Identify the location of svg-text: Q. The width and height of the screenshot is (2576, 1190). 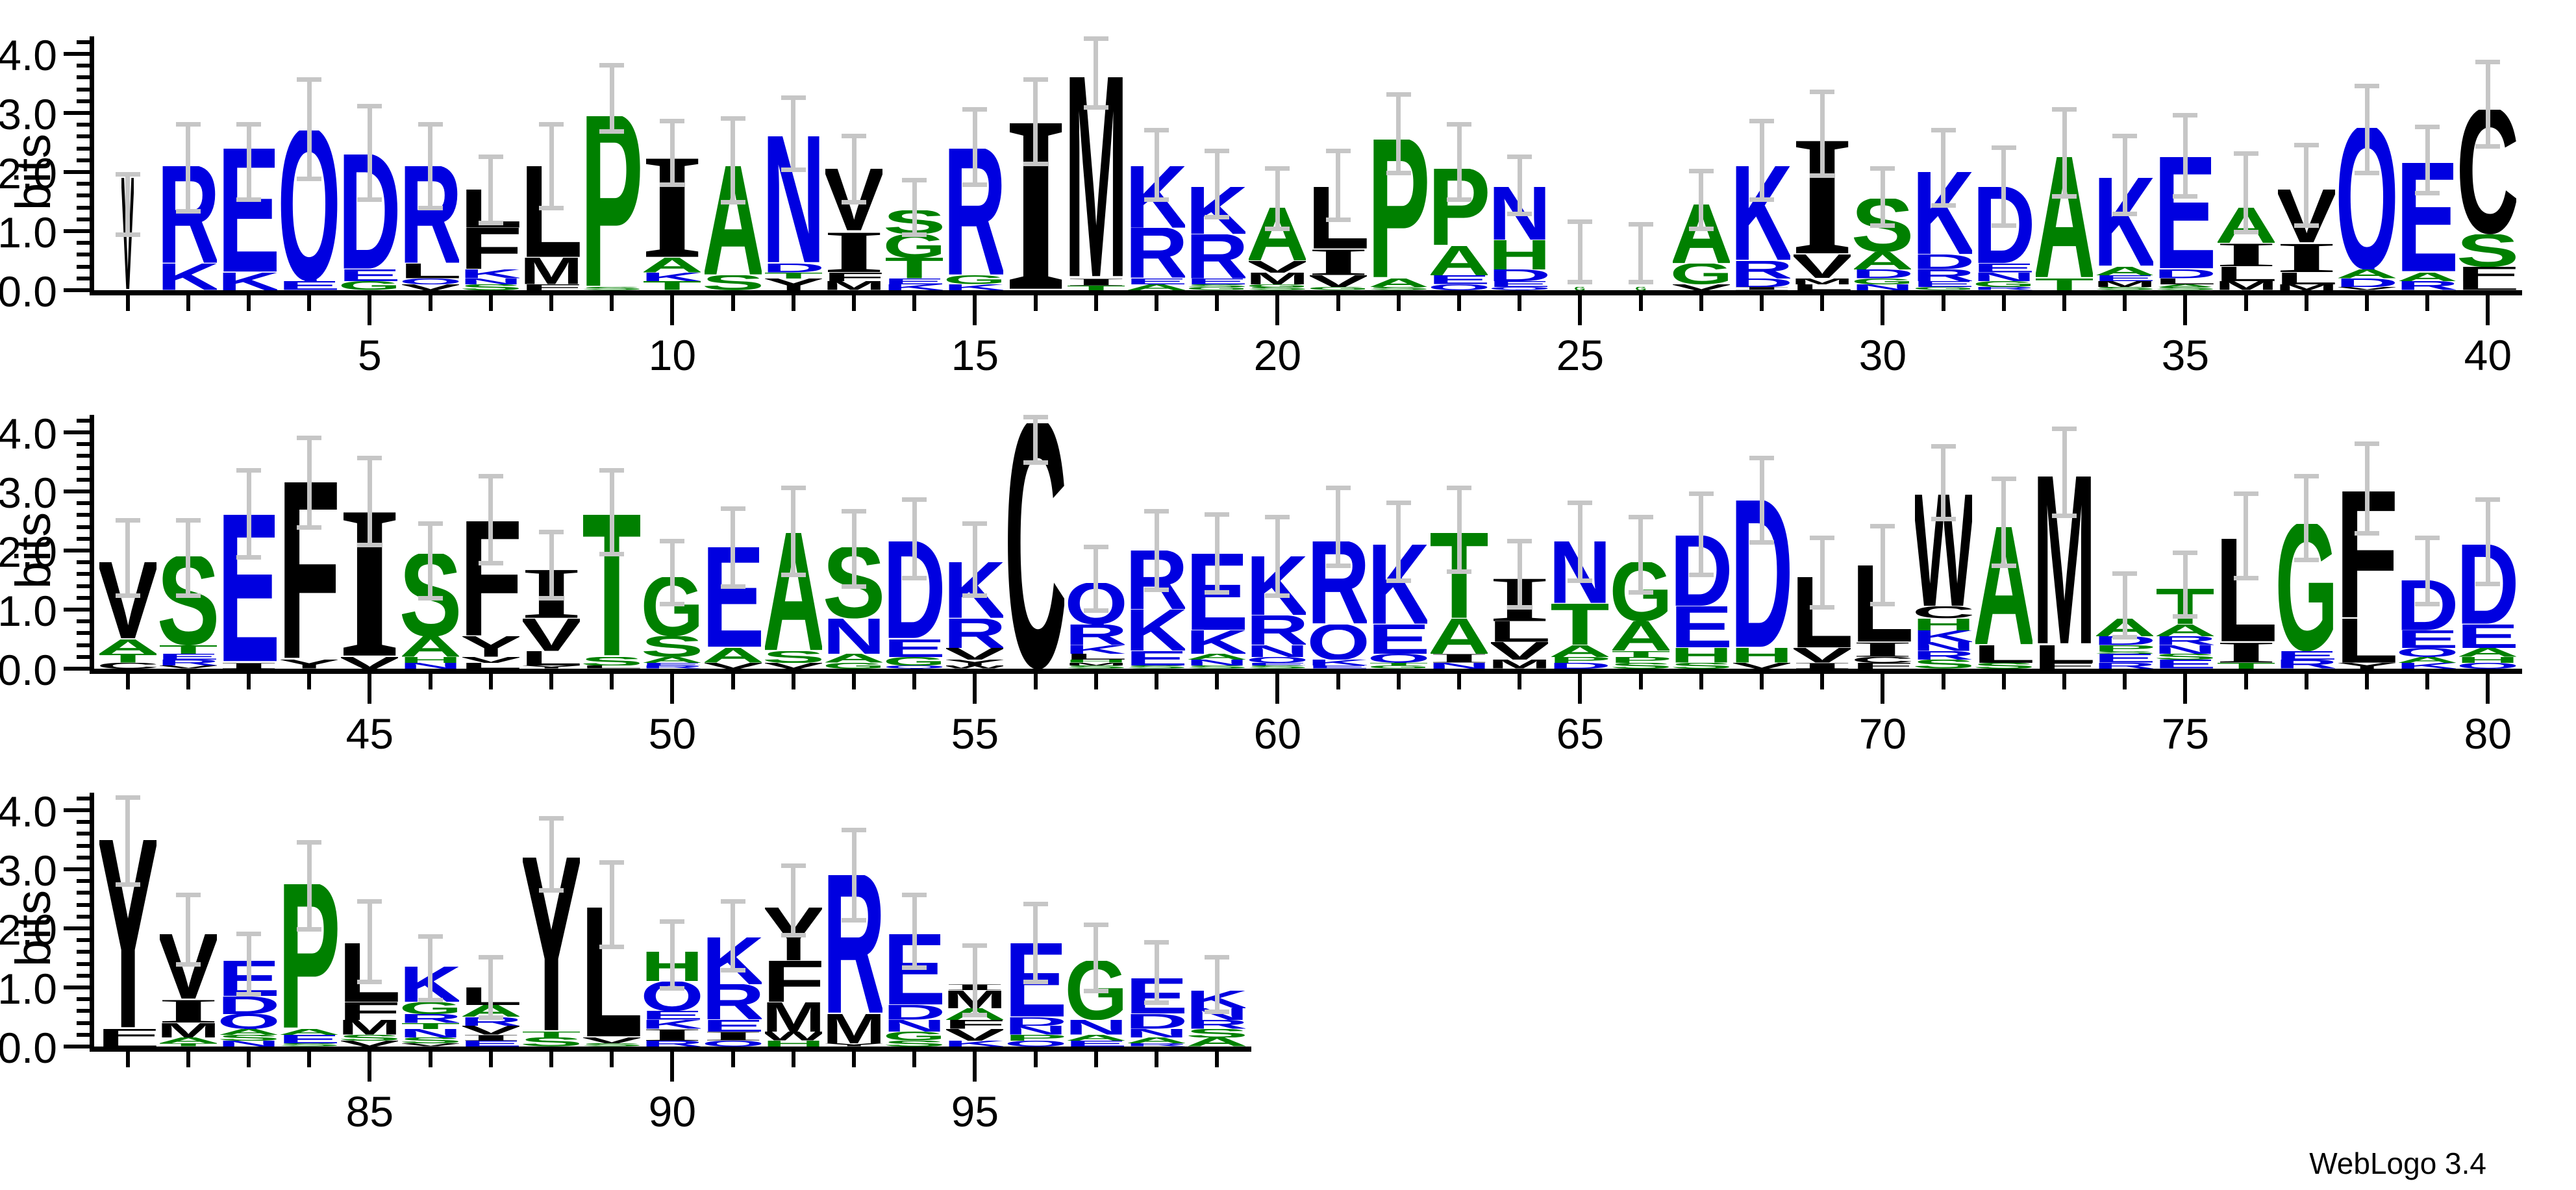
(248, 1021).